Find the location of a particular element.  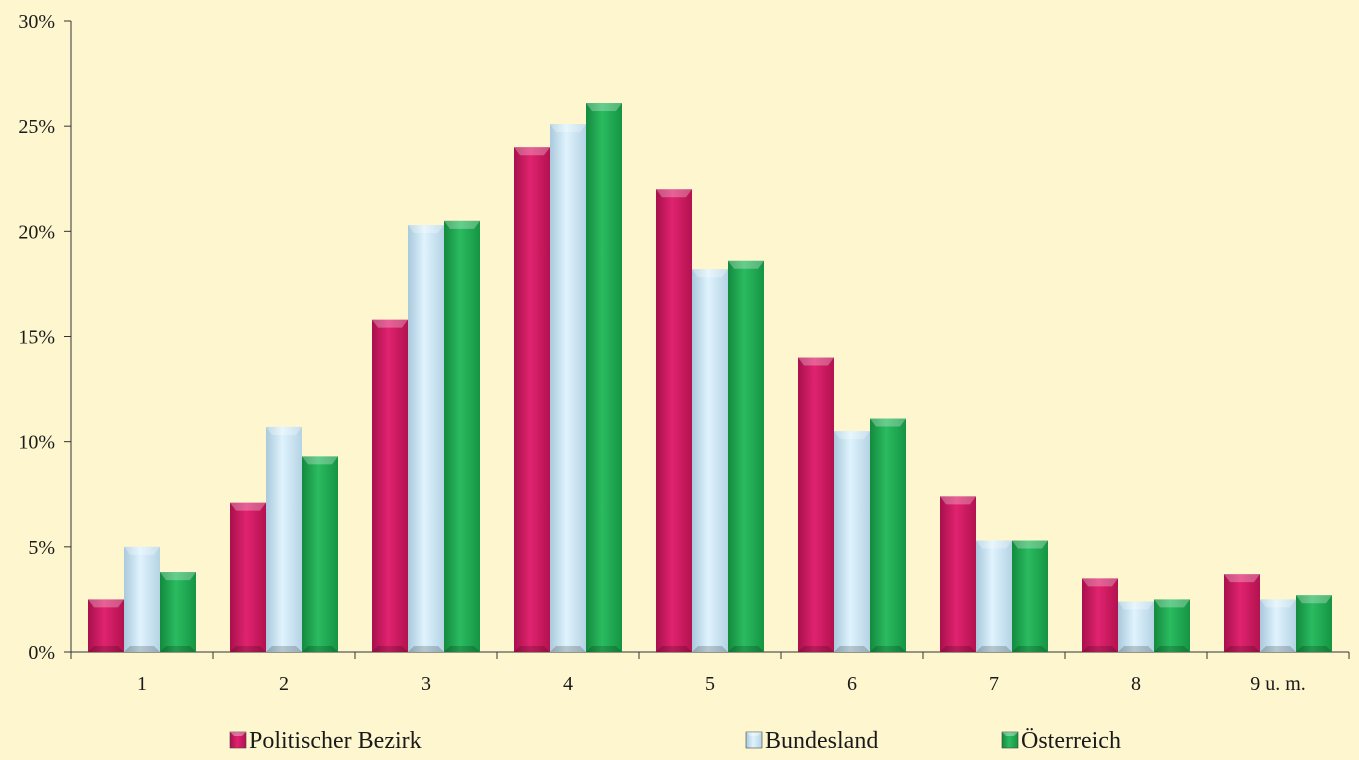

x-tick-label: 3 is located at coordinates (426, 684).